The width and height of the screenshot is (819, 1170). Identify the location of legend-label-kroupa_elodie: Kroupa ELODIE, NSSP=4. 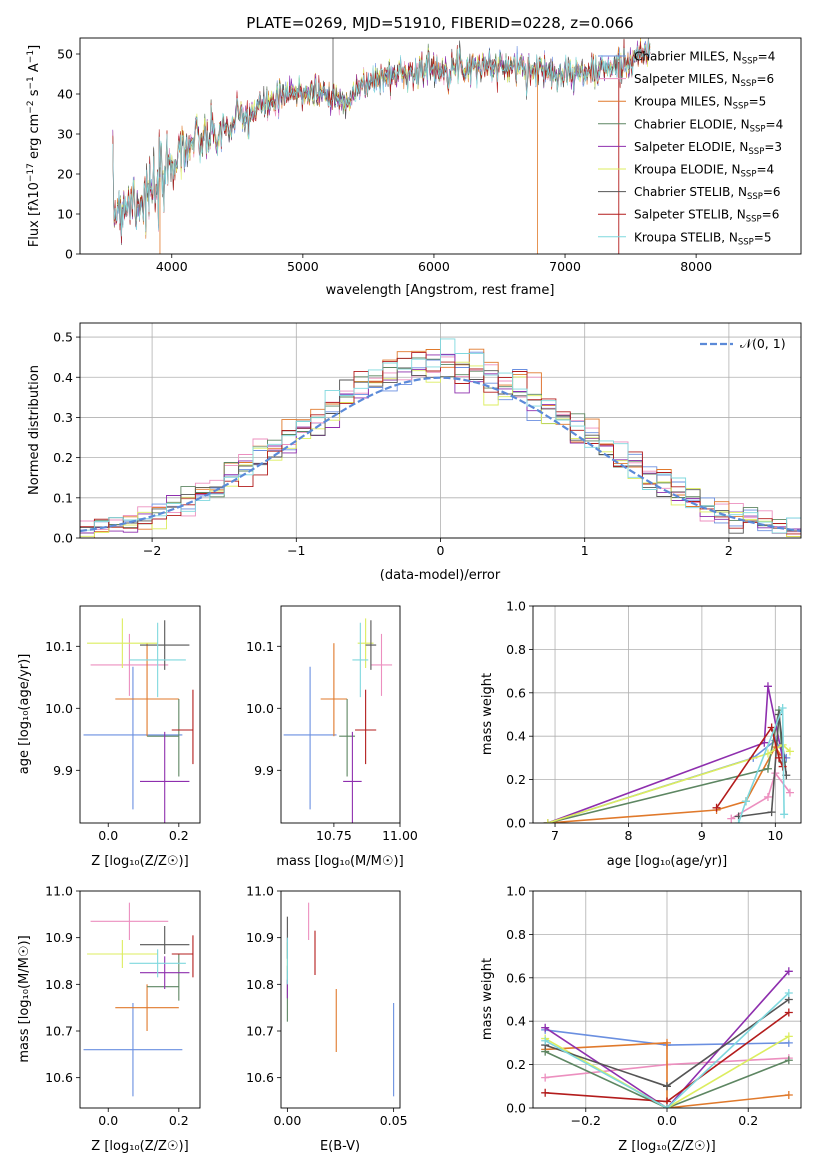
(704, 171).